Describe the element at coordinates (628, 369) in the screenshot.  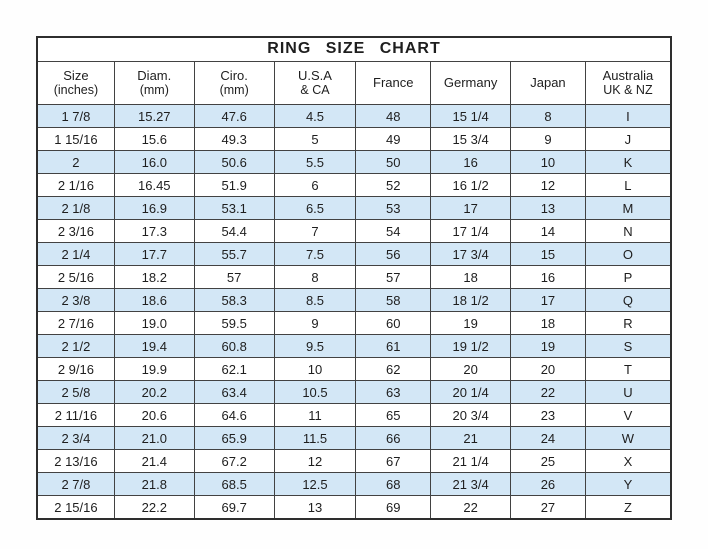
I see `cell: T` at that location.